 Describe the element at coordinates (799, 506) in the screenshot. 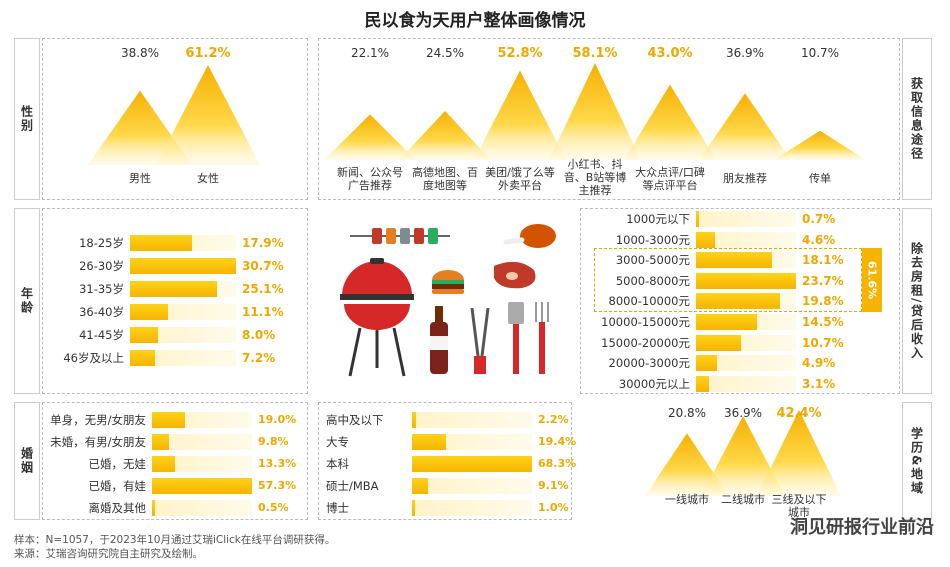

I see `city-category-label: 三线及以下城市` at that location.